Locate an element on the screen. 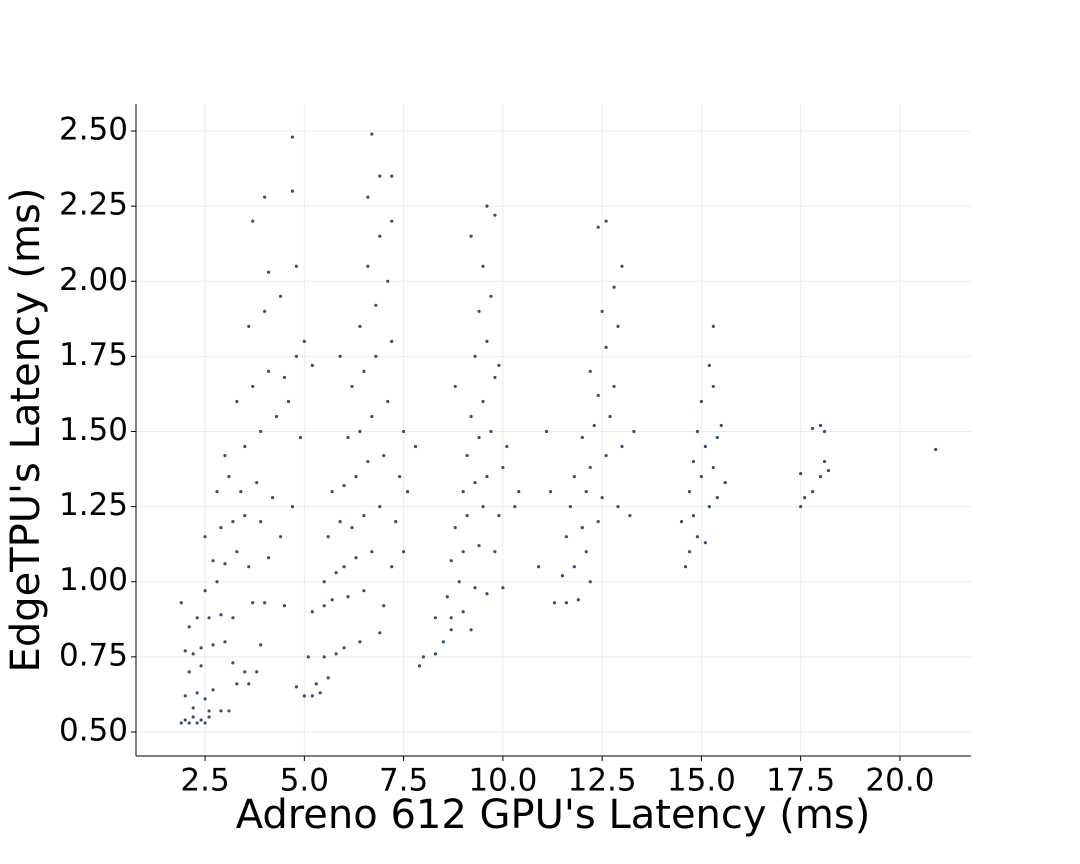 Image resolution: width=1080 pixels, height=864 pixels. y-tick-label: 1.50 is located at coordinates (93, 430).